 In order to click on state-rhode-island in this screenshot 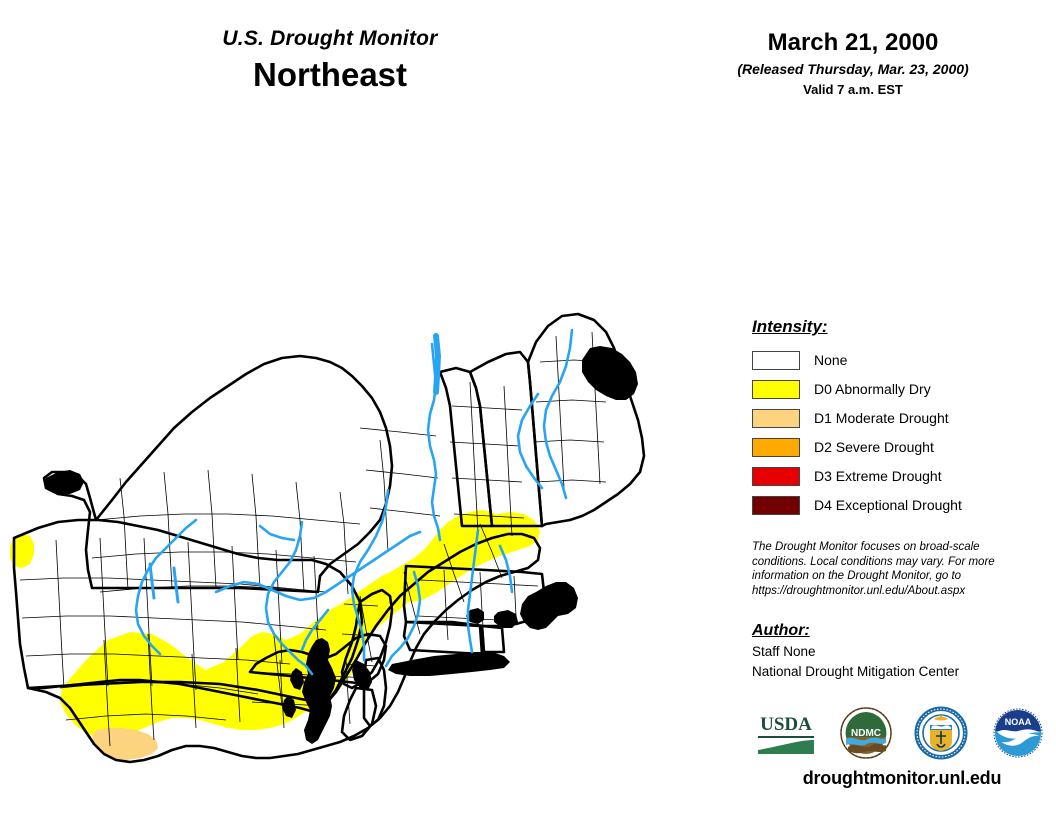, I will do `click(493, 639)`.